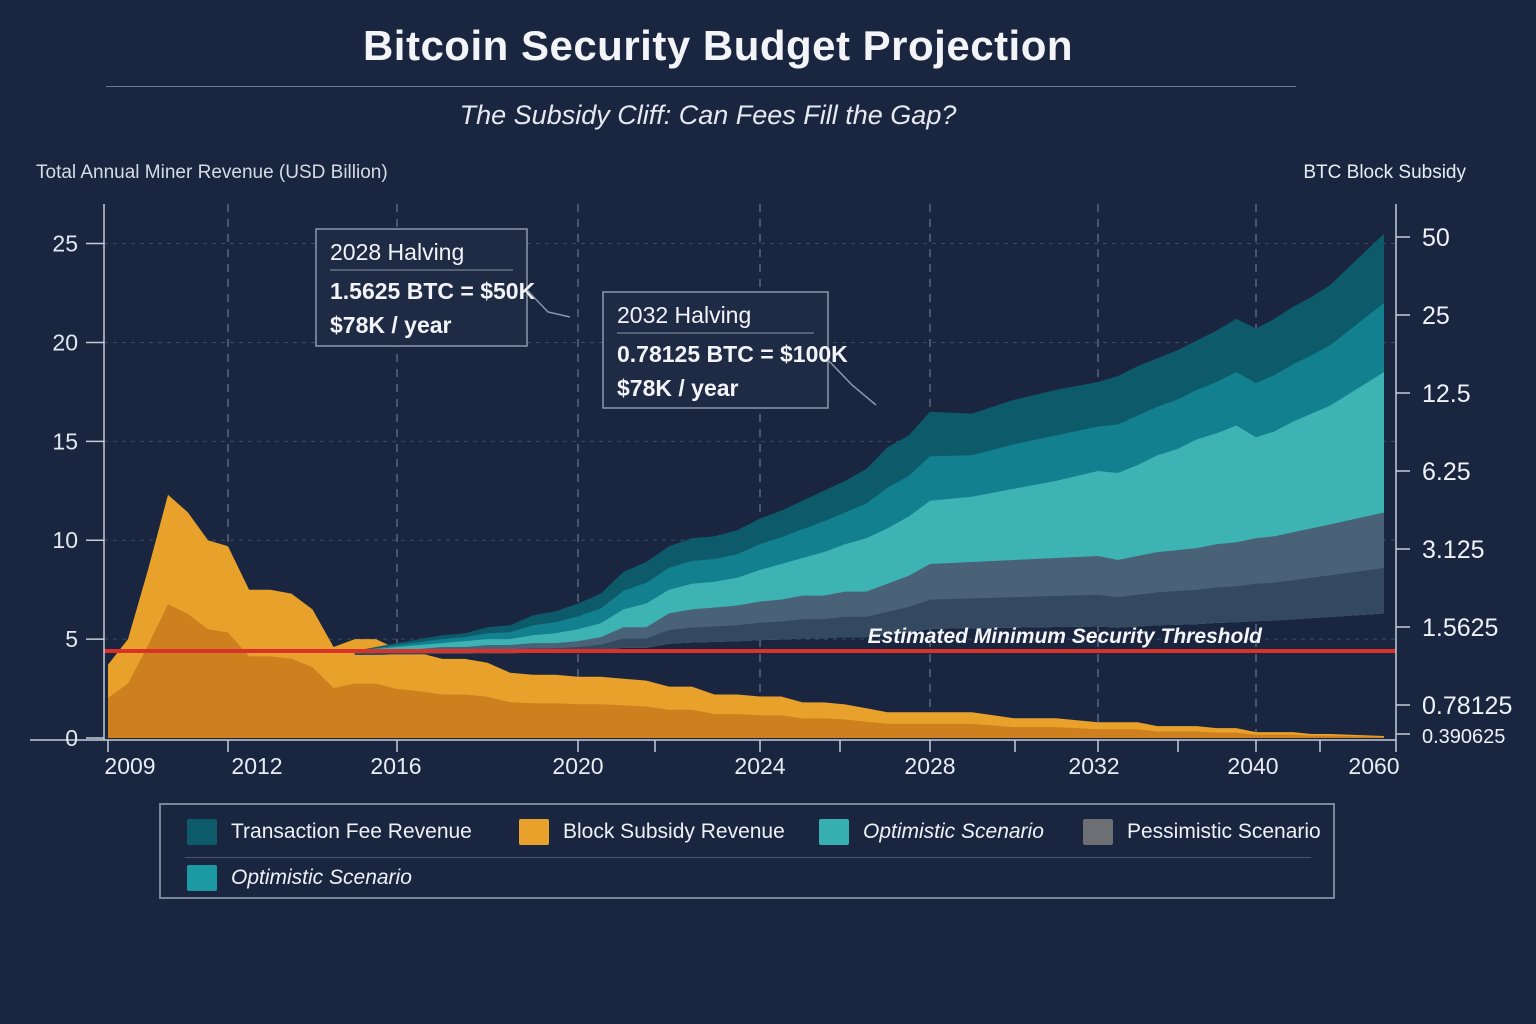 The width and height of the screenshot is (1536, 1024). I want to click on legend-swatch-pessimistic, so click(1098, 832).